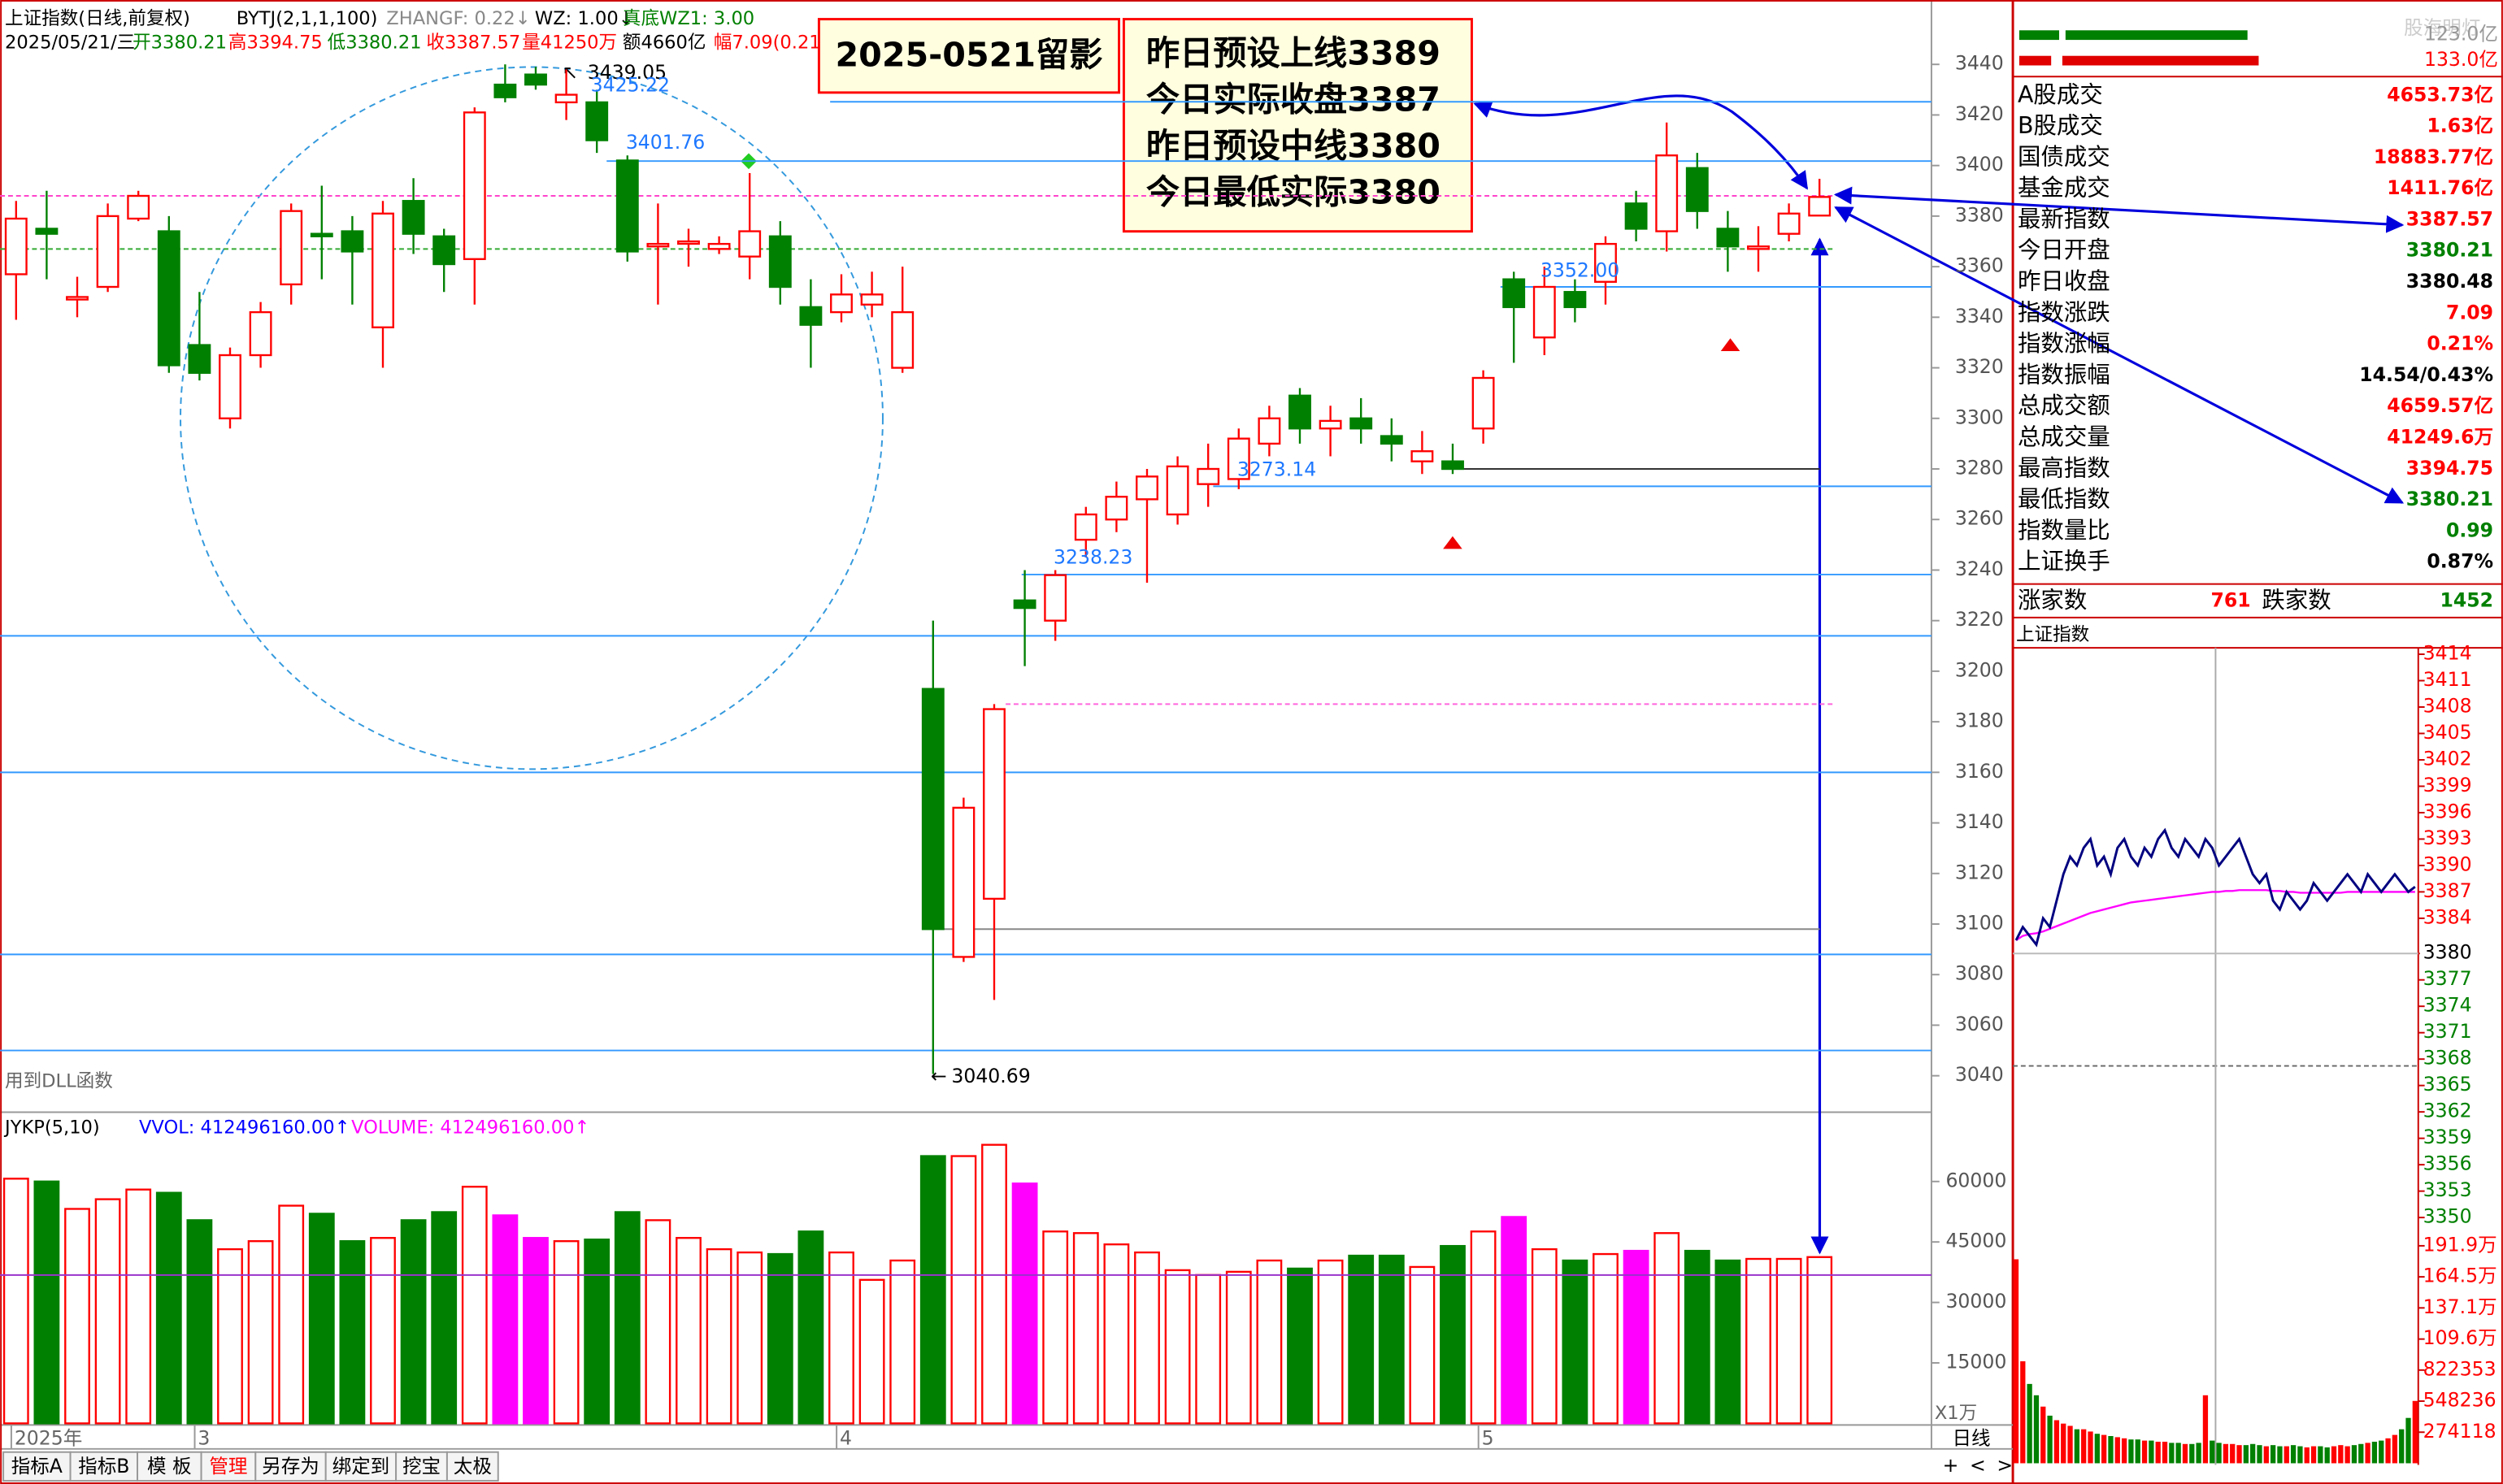 The image size is (2503, 1484). Describe the element at coordinates (1979, 922) in the screenshot. I see `y-tick-label: 3100` at that location.